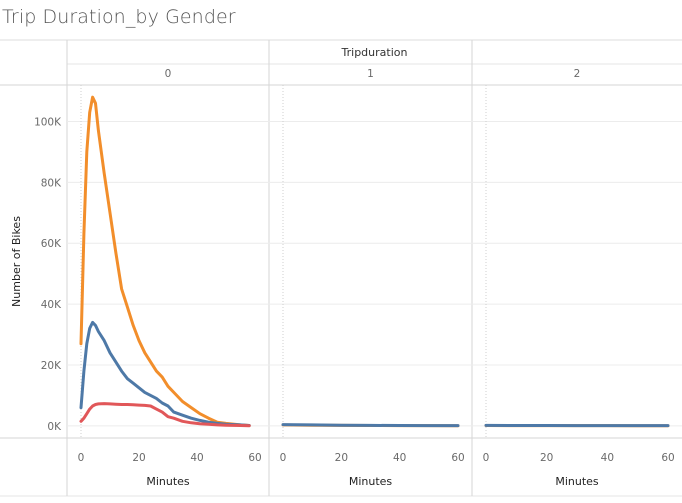  I want to click on panel-label-1: 1, so click(370, 74).